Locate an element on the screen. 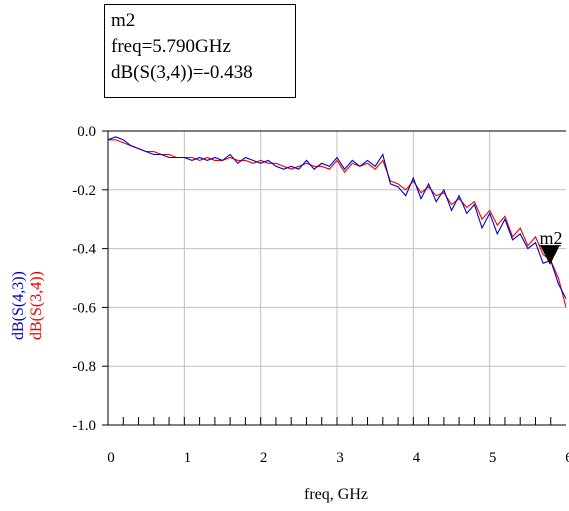 This screenshot has width=569, height=511. y-axis-label-s34: dB(S(3,4)) is located at coordinates (36, 305).